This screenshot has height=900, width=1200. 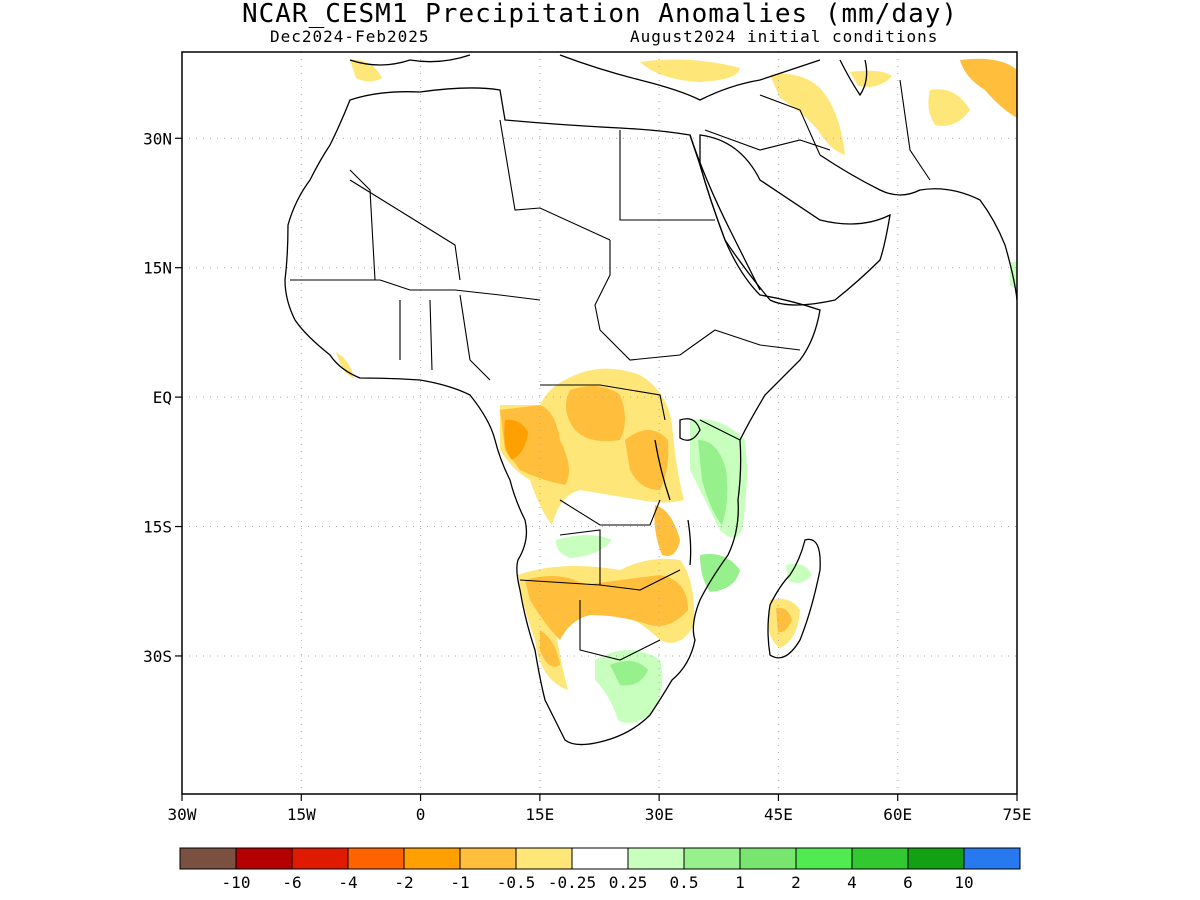 I want to click on border-west-africa, so click(x=445, y=337).